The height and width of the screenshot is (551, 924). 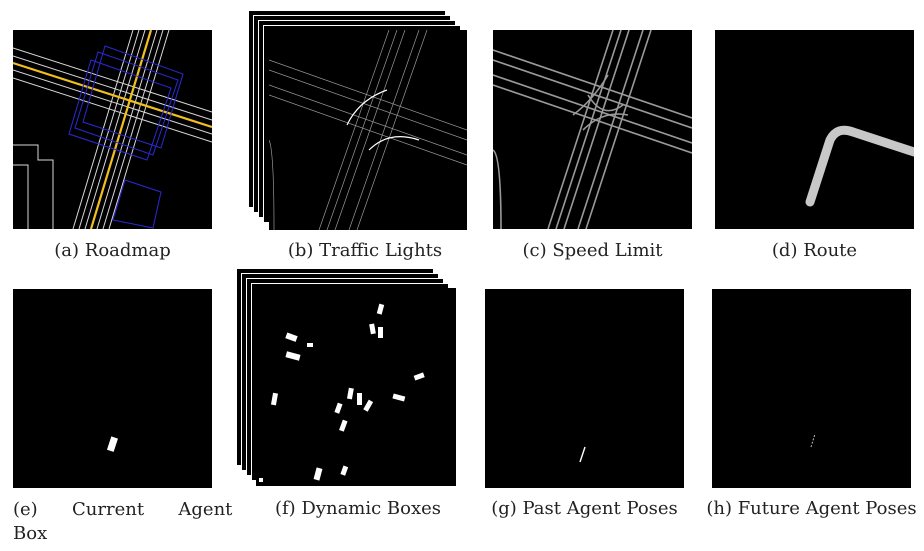 I want to click on caption-current-agent-box: (e) Current Agent Box, so click(x=123, y=522).